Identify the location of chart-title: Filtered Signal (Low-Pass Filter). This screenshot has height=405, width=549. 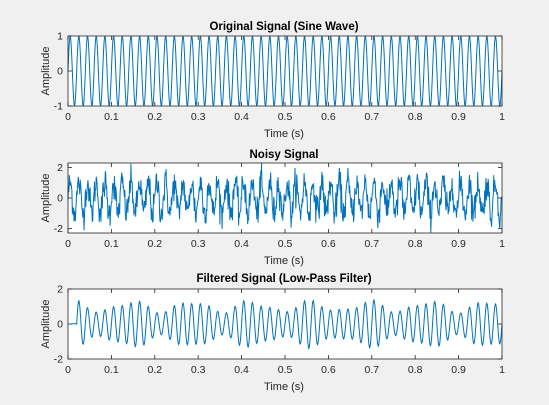
(283, 279).